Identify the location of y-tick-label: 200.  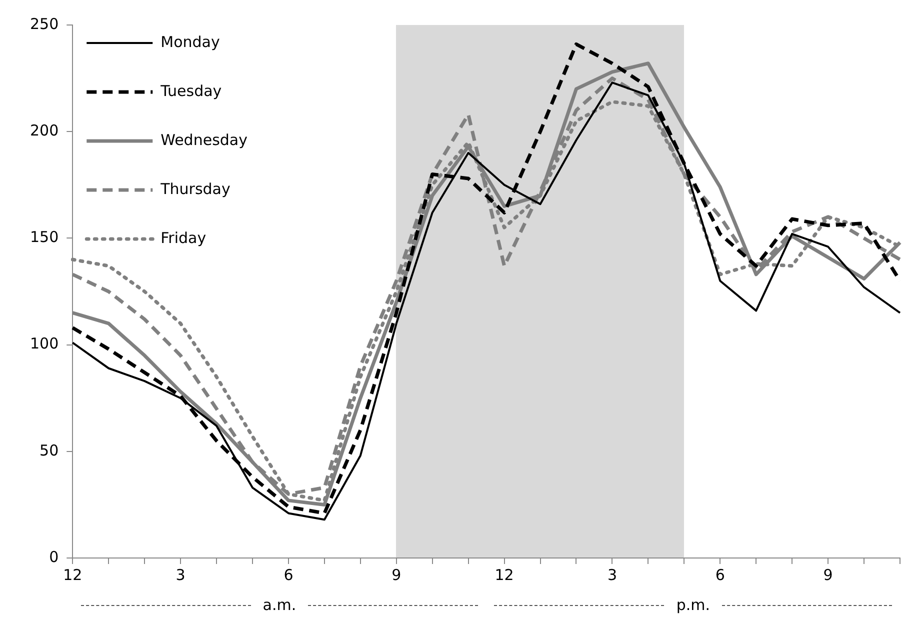
(44, 130).